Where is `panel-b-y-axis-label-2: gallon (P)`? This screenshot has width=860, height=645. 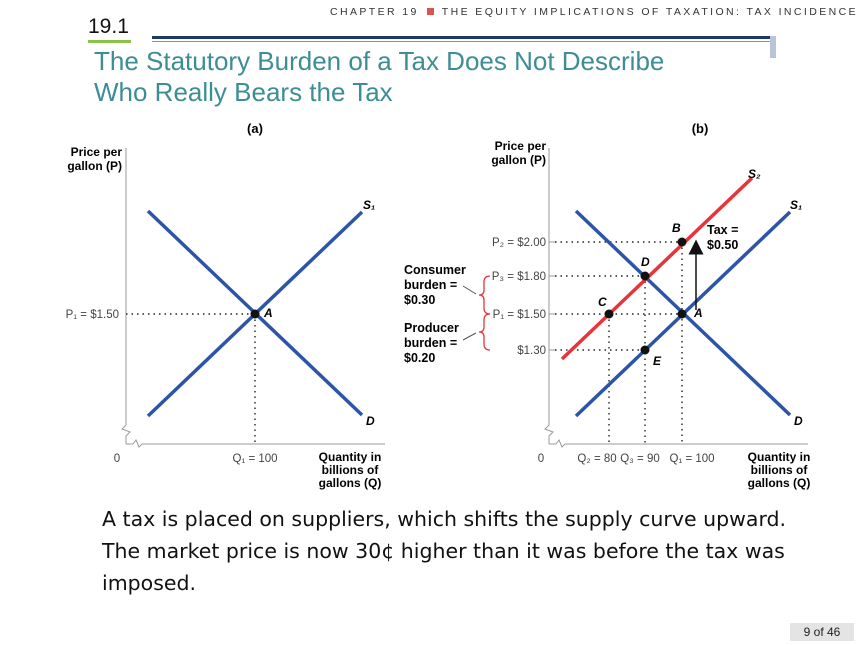
panel-b-y-axis-label-2: gallon (P) is located at coordinates (518, 160).